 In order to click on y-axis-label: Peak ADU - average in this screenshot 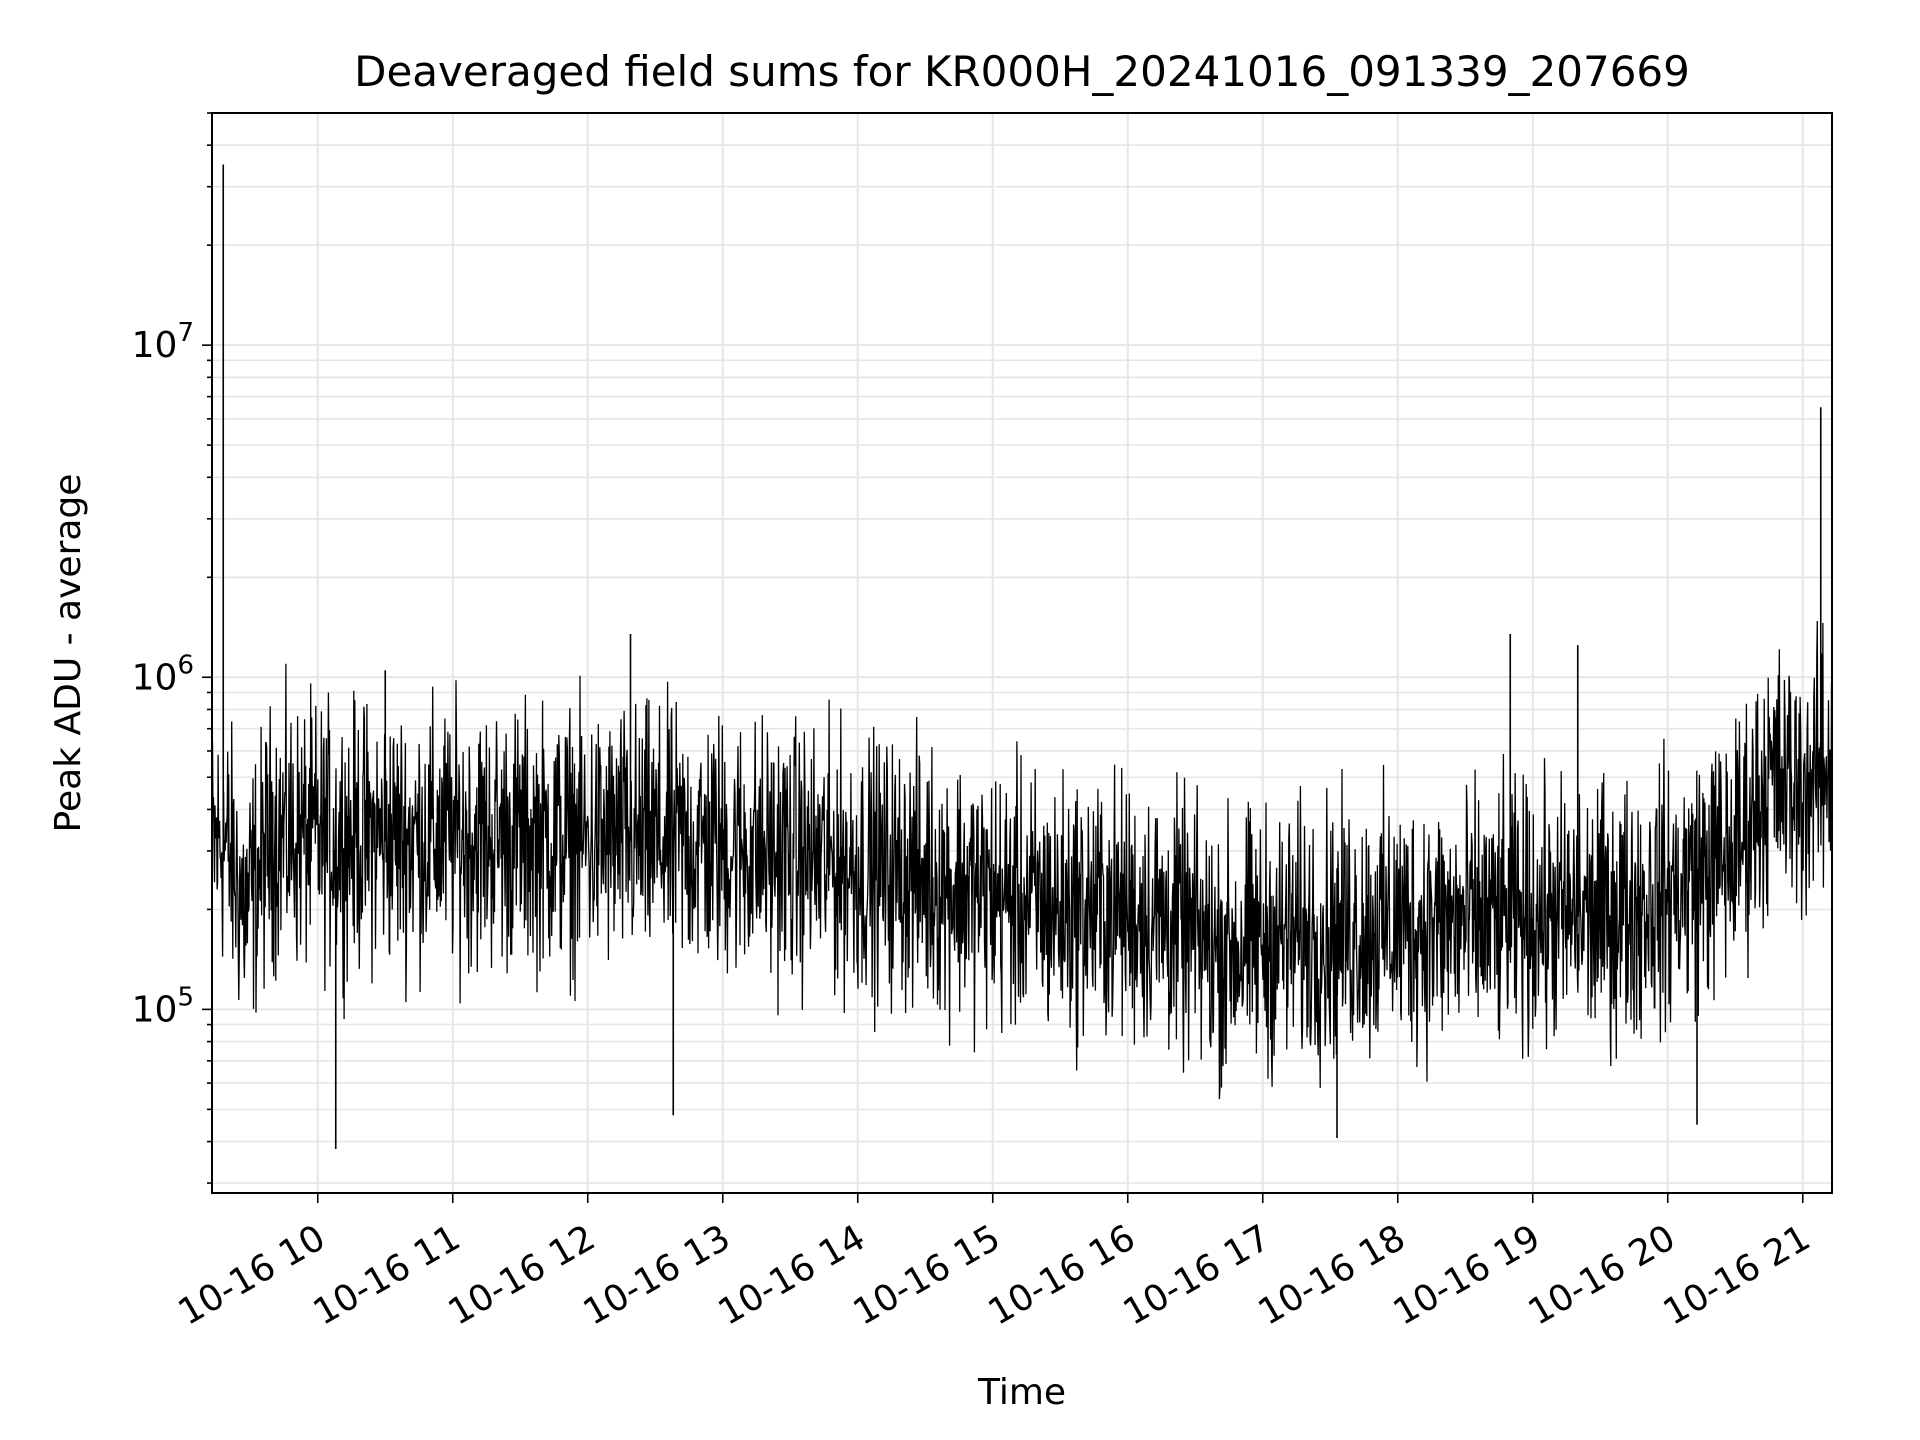, I will do `click(68, 653)`.